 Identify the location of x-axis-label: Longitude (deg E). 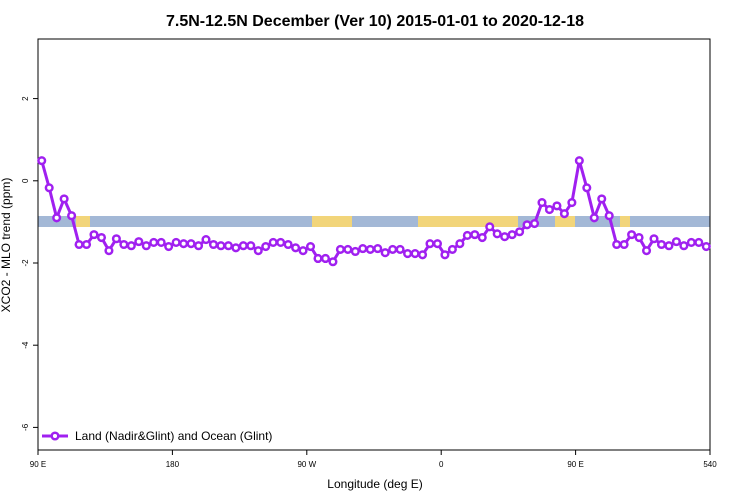
(374, 484).